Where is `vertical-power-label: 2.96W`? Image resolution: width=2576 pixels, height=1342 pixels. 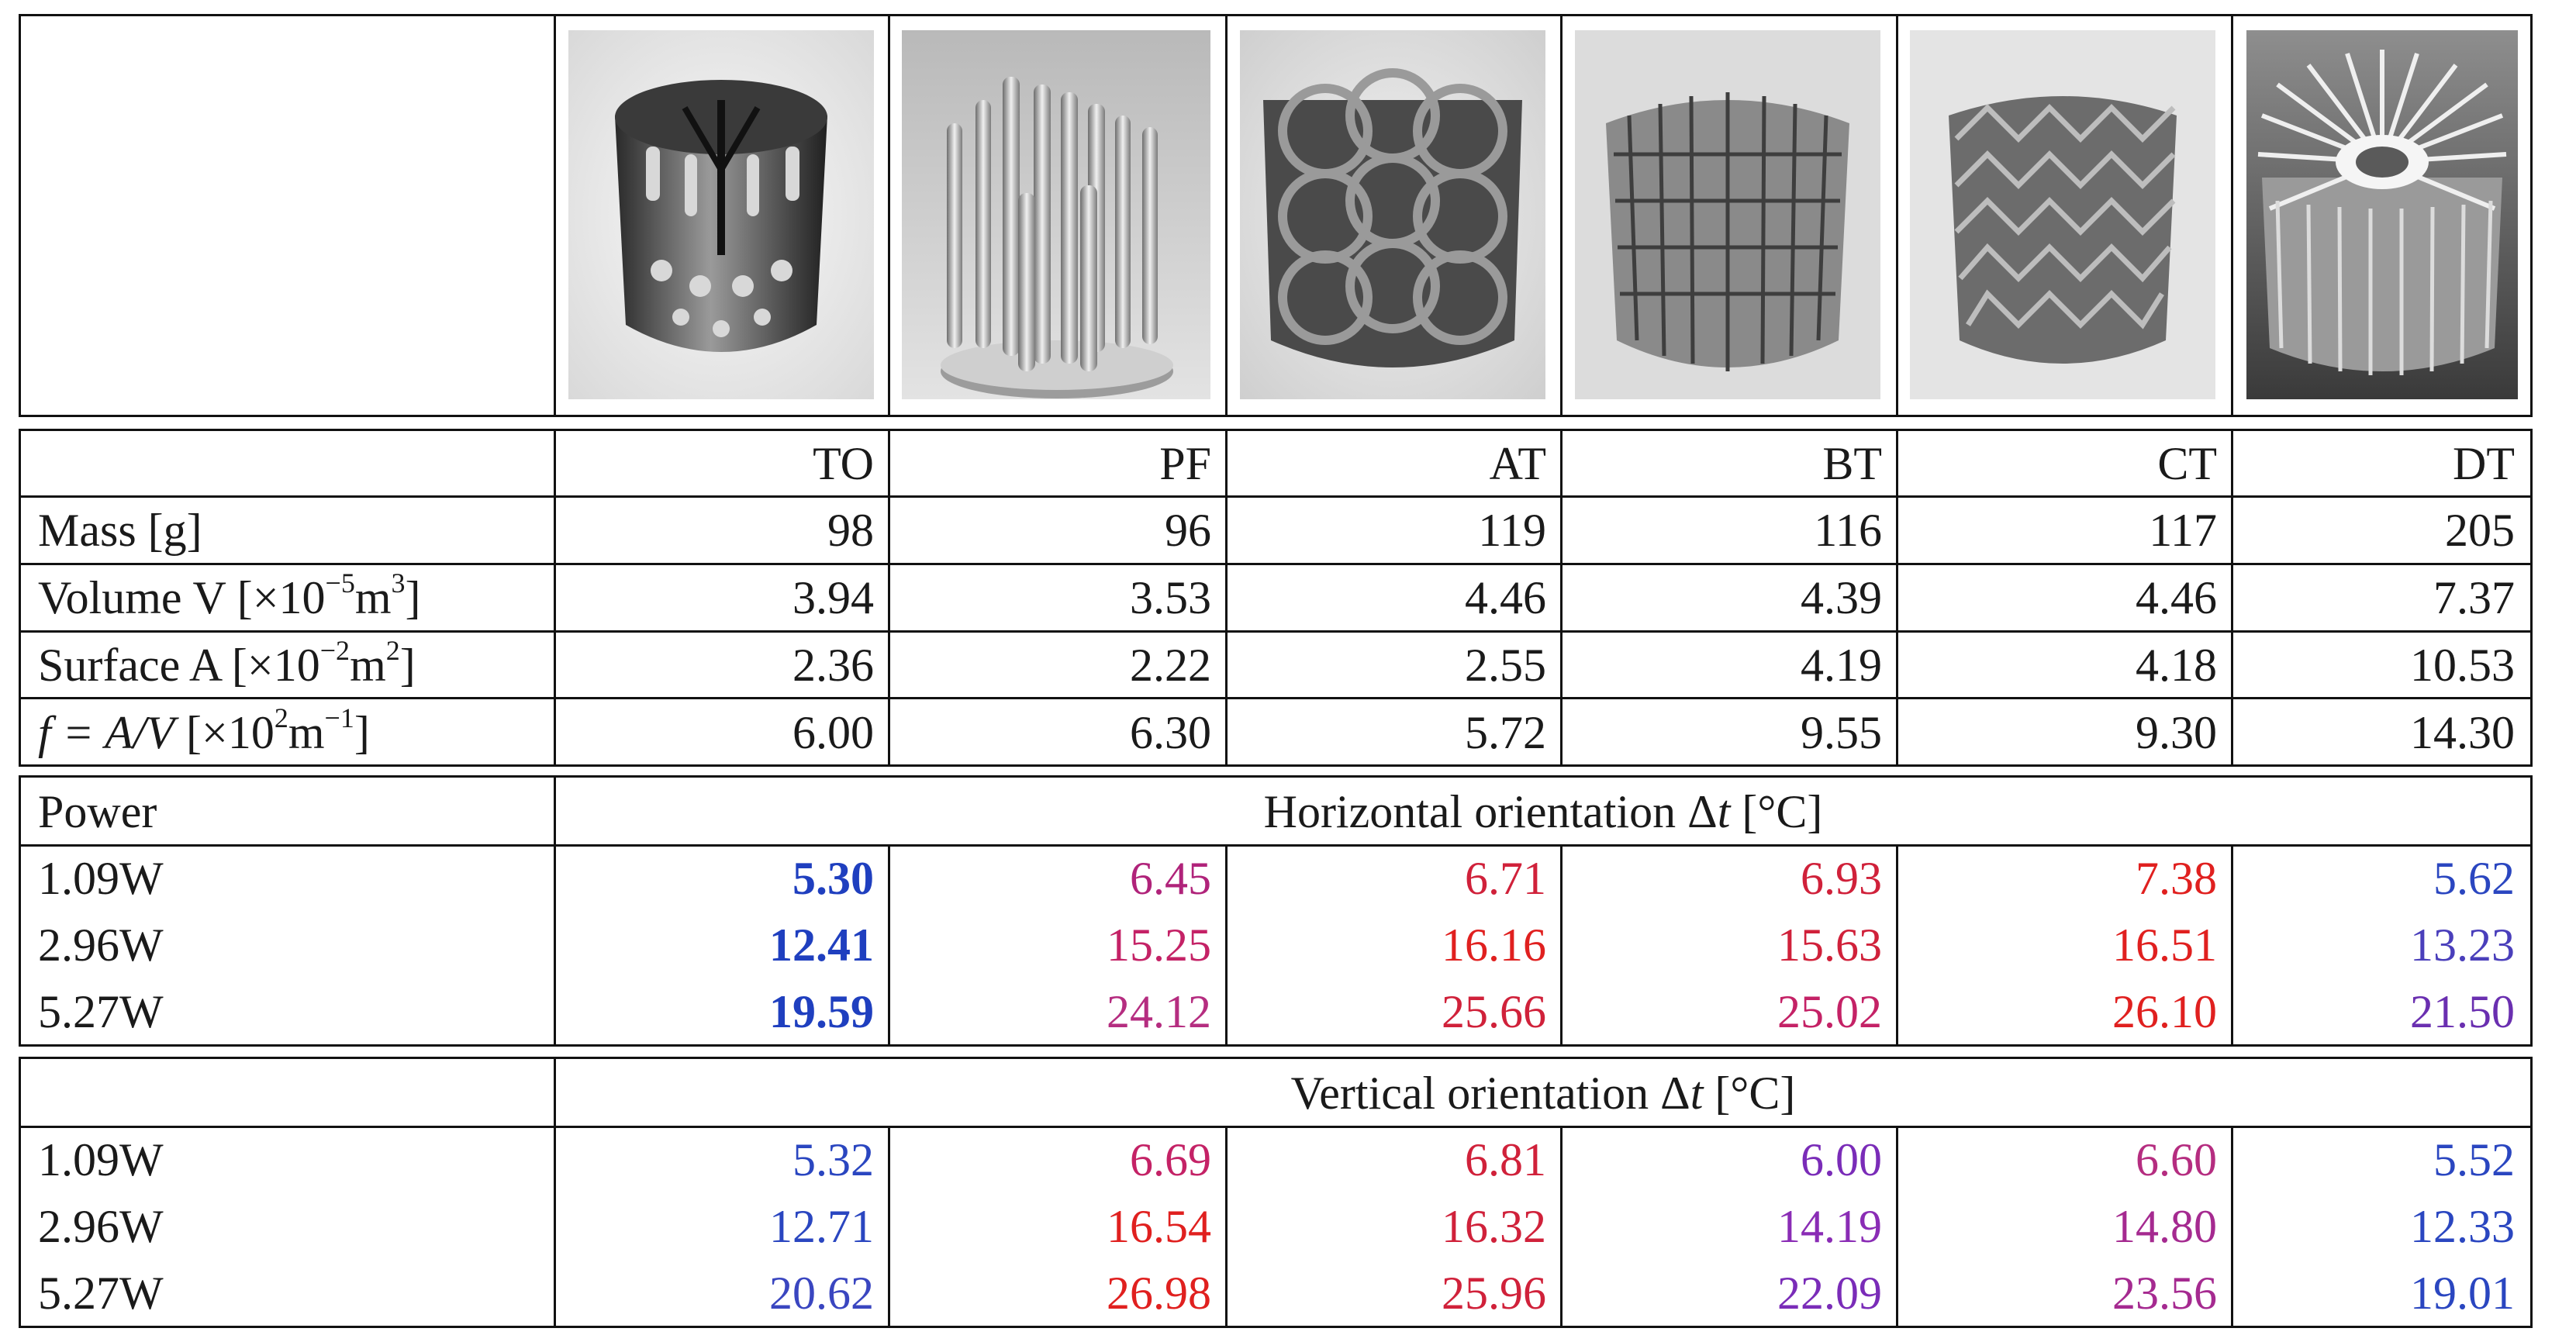
vertical-power-label: 2.96W is located at coordinates (101, 1226).